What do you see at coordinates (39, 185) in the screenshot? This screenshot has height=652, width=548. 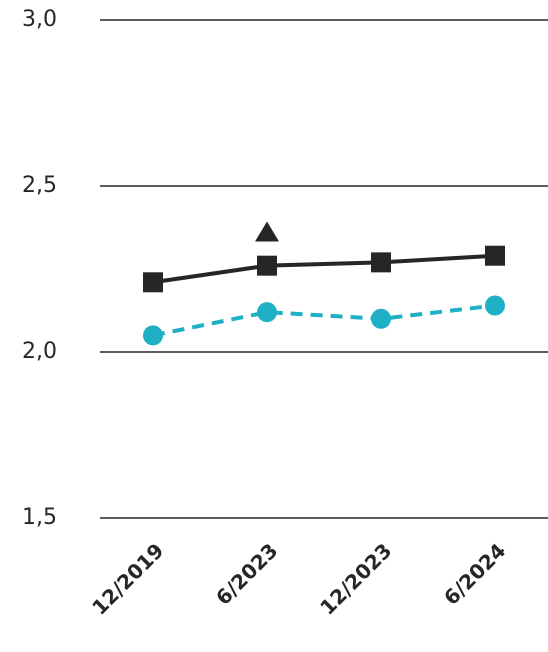 I see `y-tick-label: 2,5` at bounding box center [39, 185].